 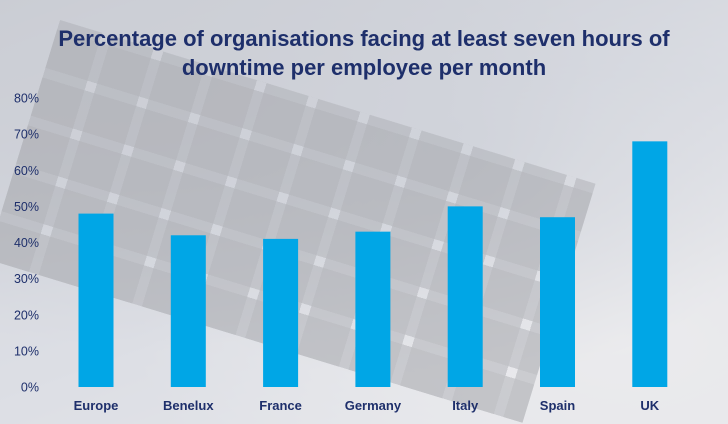 What do you see at coordinates (26, 99) in the screenshot?
I see `y-tick-label: 80%` at bounding box center [26, 99].